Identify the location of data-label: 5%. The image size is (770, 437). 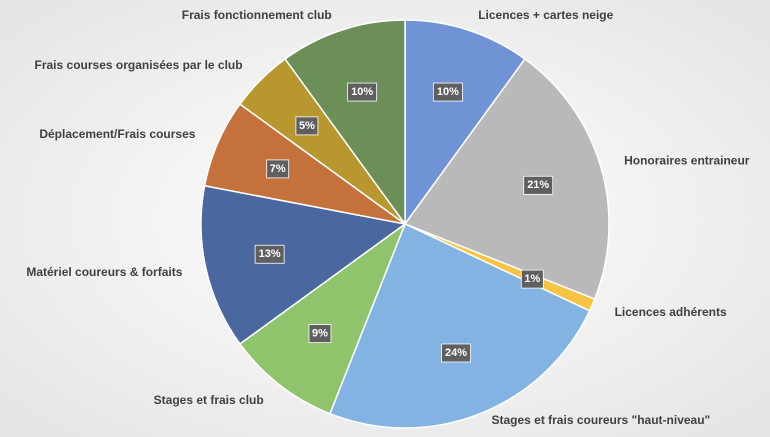
(307, 126).